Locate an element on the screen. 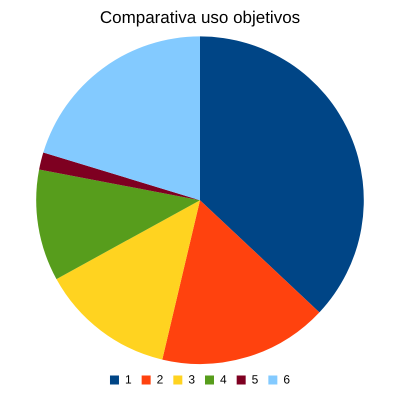  legend-label: 4 is located at coordinates (223, 379).